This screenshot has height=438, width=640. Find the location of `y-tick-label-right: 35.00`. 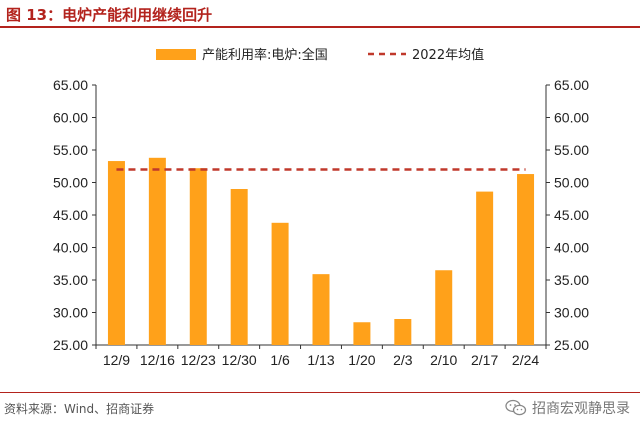

y-tick-label-right: 35.00 is located at coordinates (571, 280).